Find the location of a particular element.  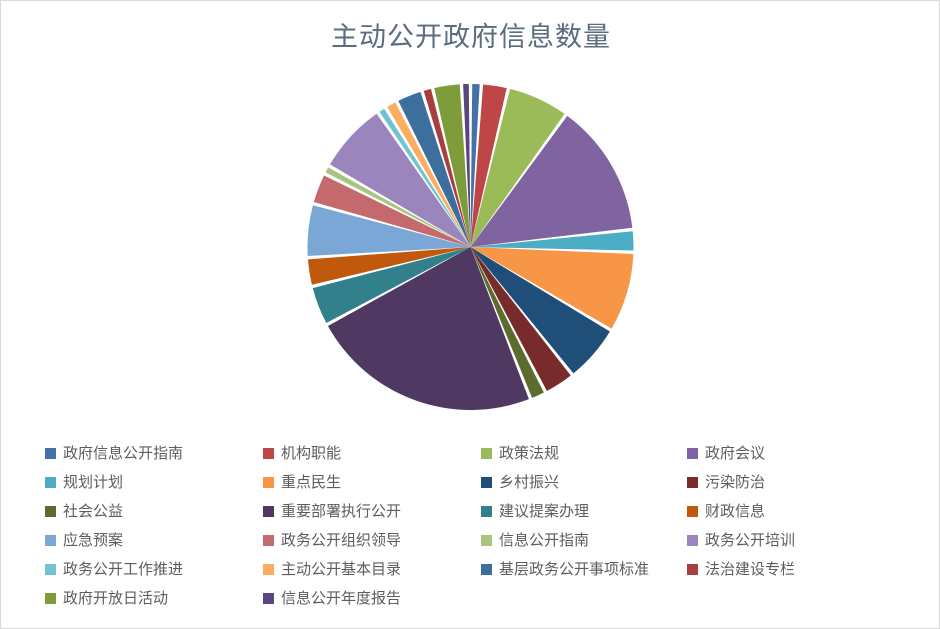

legend-item: 信息公开年度报告 is located at coordinates (372, 598).